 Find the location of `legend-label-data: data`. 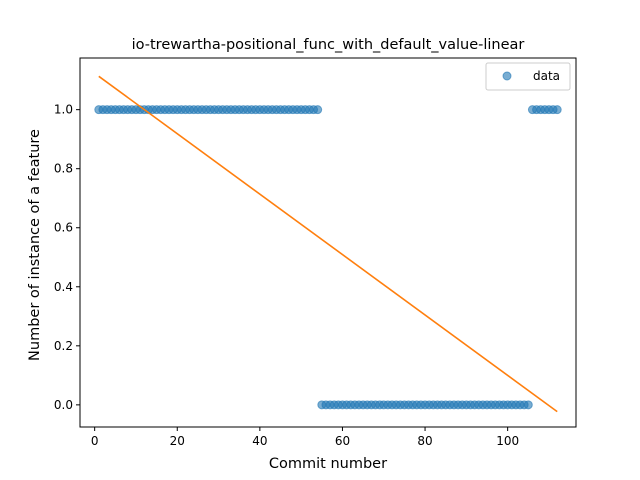

legend-label-data: data is located at coordinates (546, 76).